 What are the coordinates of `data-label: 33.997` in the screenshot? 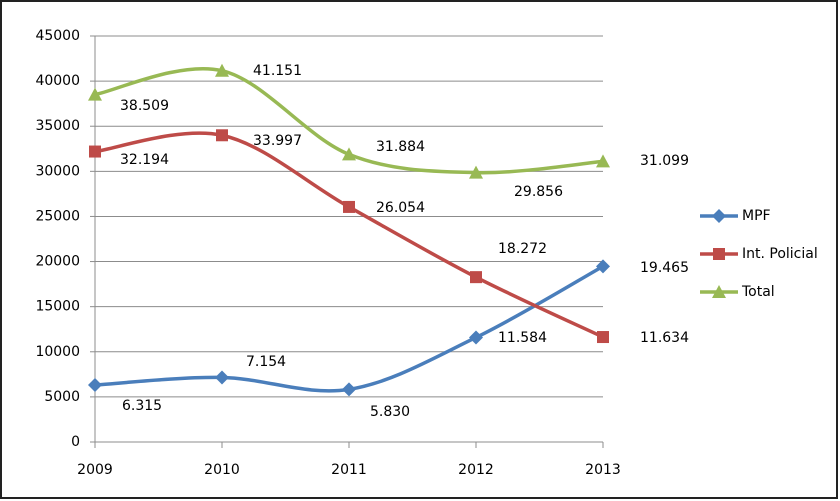 It's located at (277, 141).